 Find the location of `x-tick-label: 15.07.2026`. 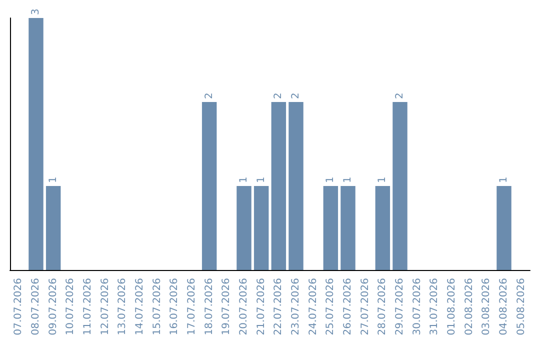

x-tick-label: 15.07.2026 is located at coordinates (157, 307).